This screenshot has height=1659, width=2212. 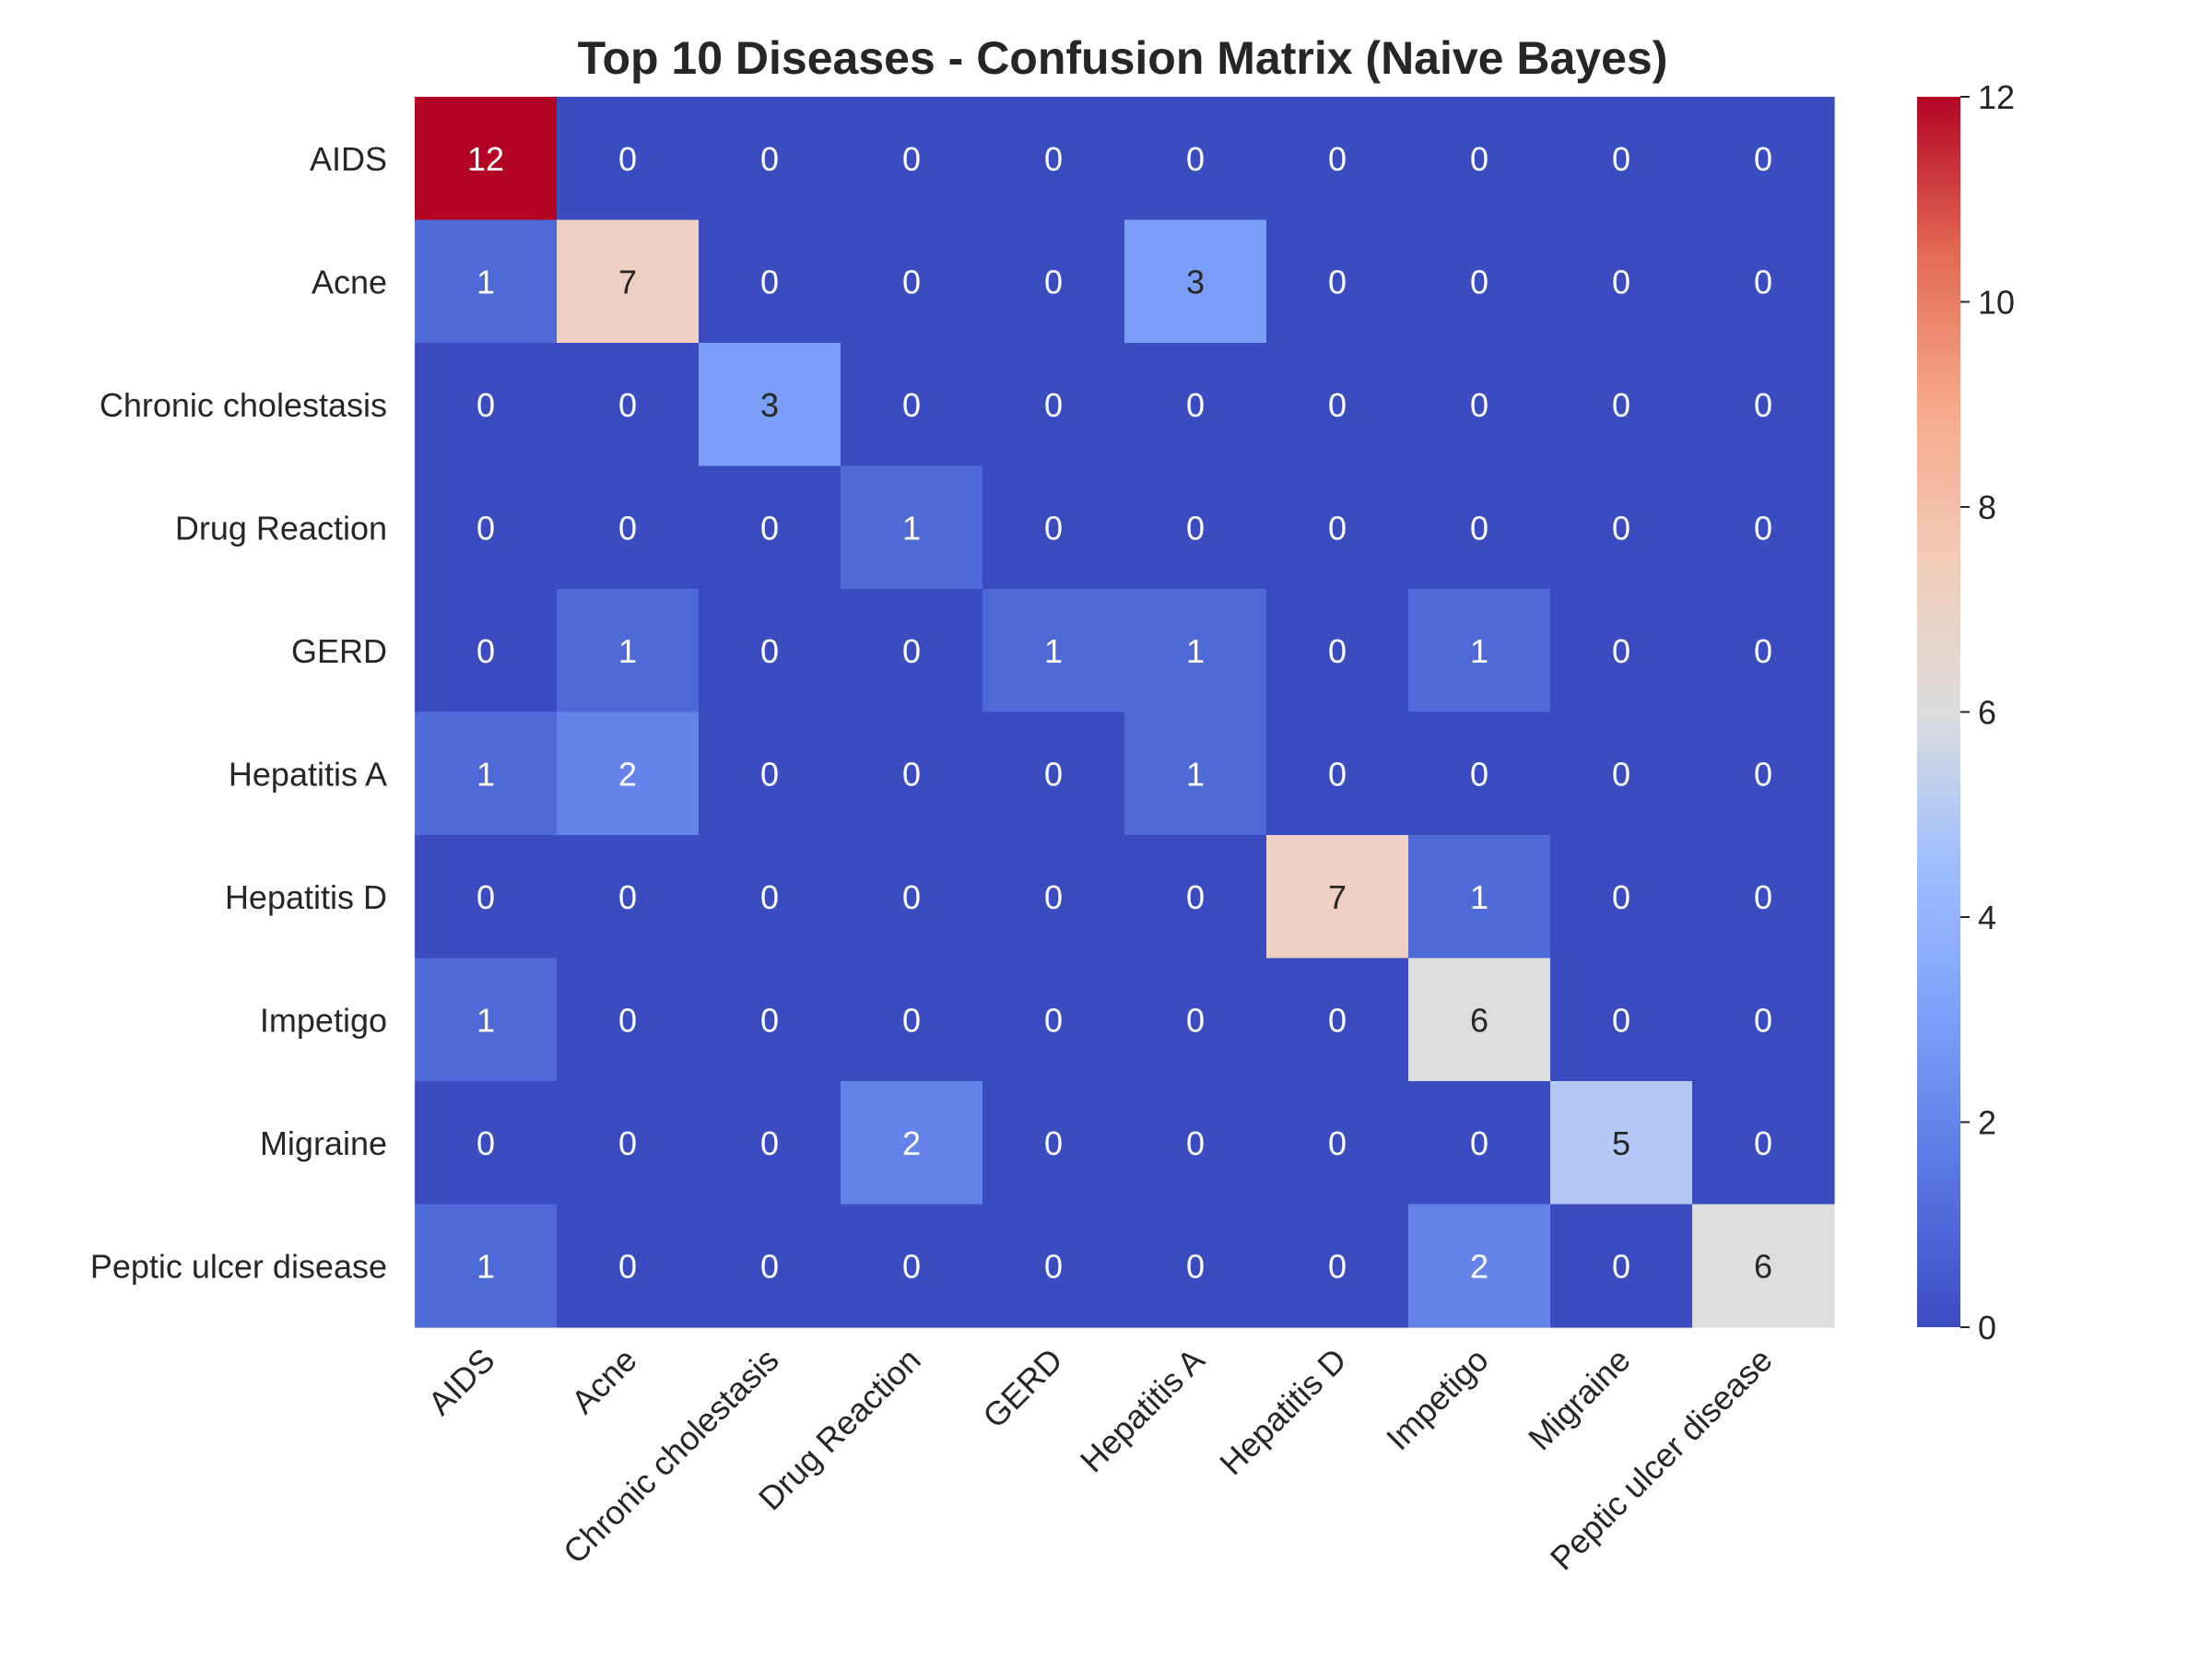 I want to click on colorbar-gradient, so click(x=1938, y=712).